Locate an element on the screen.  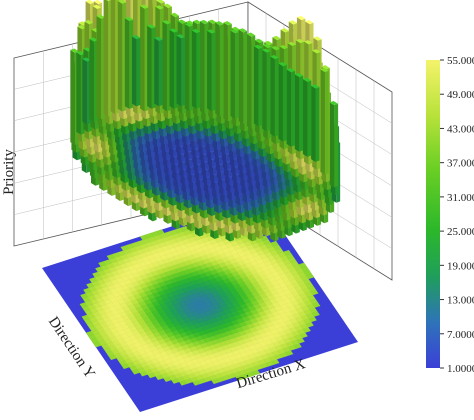
colorbar-tick-label: 19.000 is located at coordinates (460, 266).